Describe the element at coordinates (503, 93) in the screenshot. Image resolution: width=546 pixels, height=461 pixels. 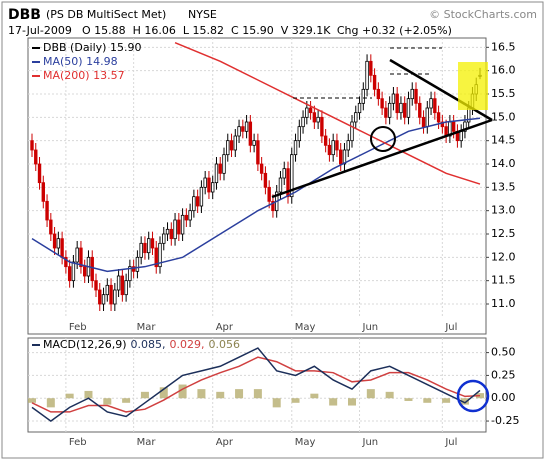
I see `y-tick-label: 15.5` at that location.